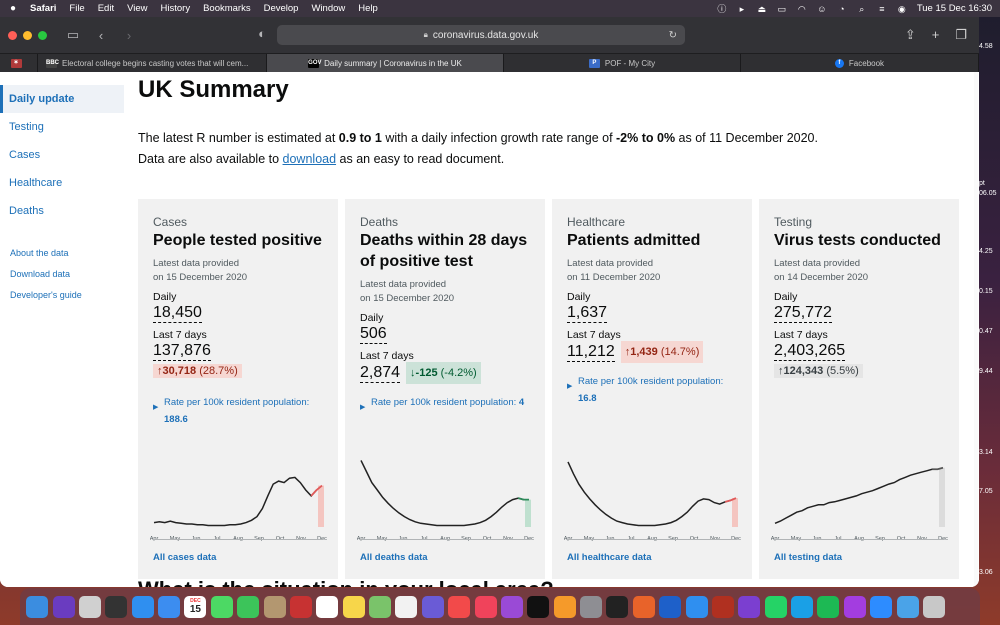 Image resolution: width=1000 pixels, height=625 pixels. What do you see at coordinates (828, 606) in the screenshot?
I see `spotify-icon` at bounding box center [828, 606].